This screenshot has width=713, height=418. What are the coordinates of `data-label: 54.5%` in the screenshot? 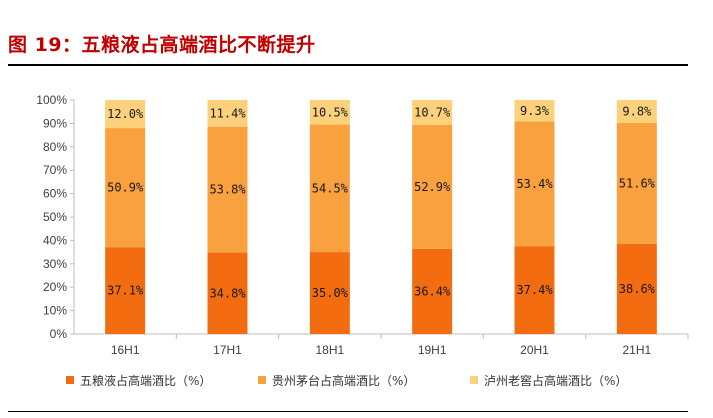 It's located at (330, 188).